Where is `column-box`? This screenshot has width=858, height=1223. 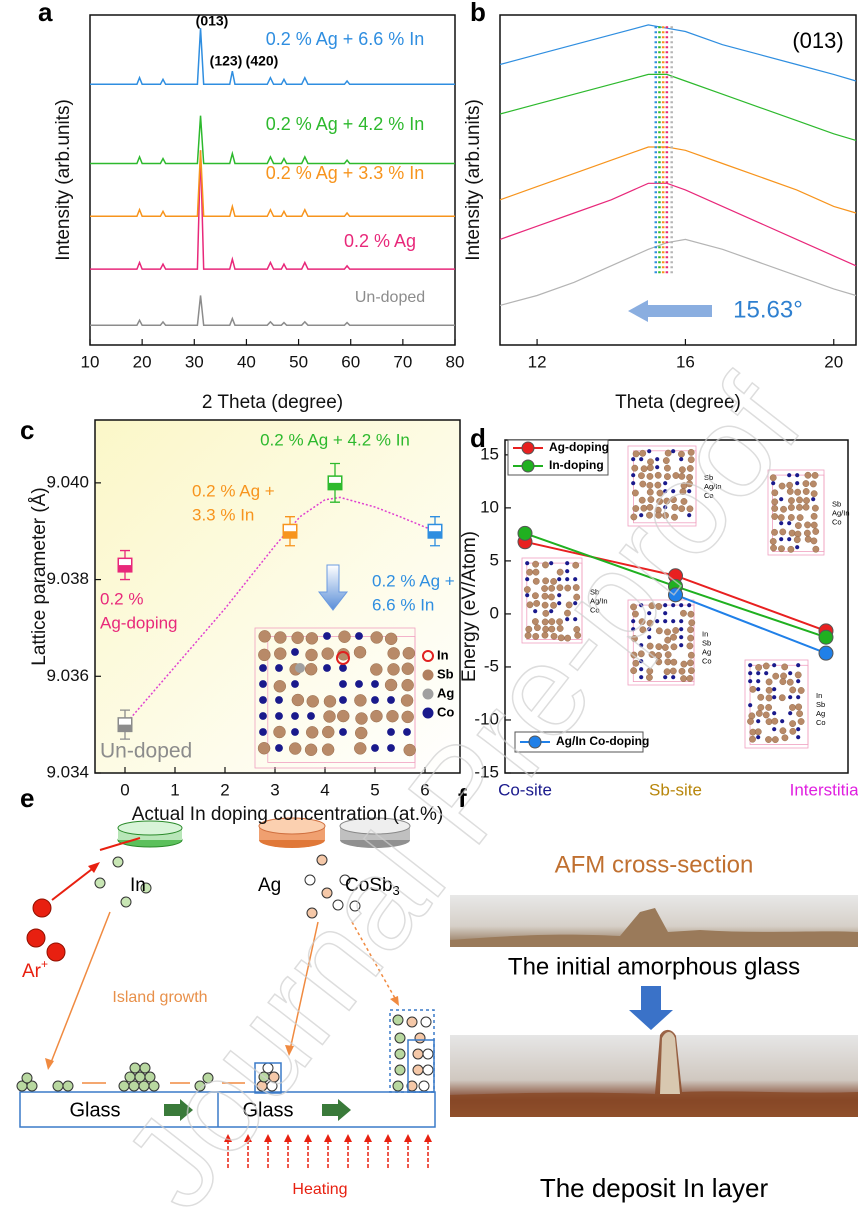
column-box is located at coordinates (268, 1078).